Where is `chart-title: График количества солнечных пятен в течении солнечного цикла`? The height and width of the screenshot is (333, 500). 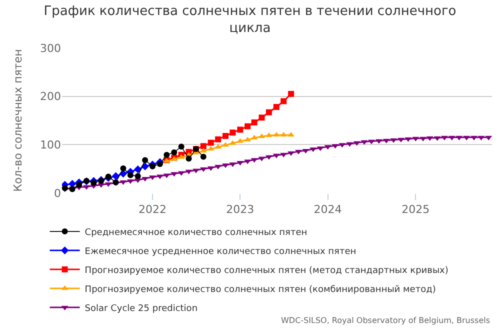
chart-title: График количества солнечных пятен в течении солнечного цикла is located at coordinates (250, 20).